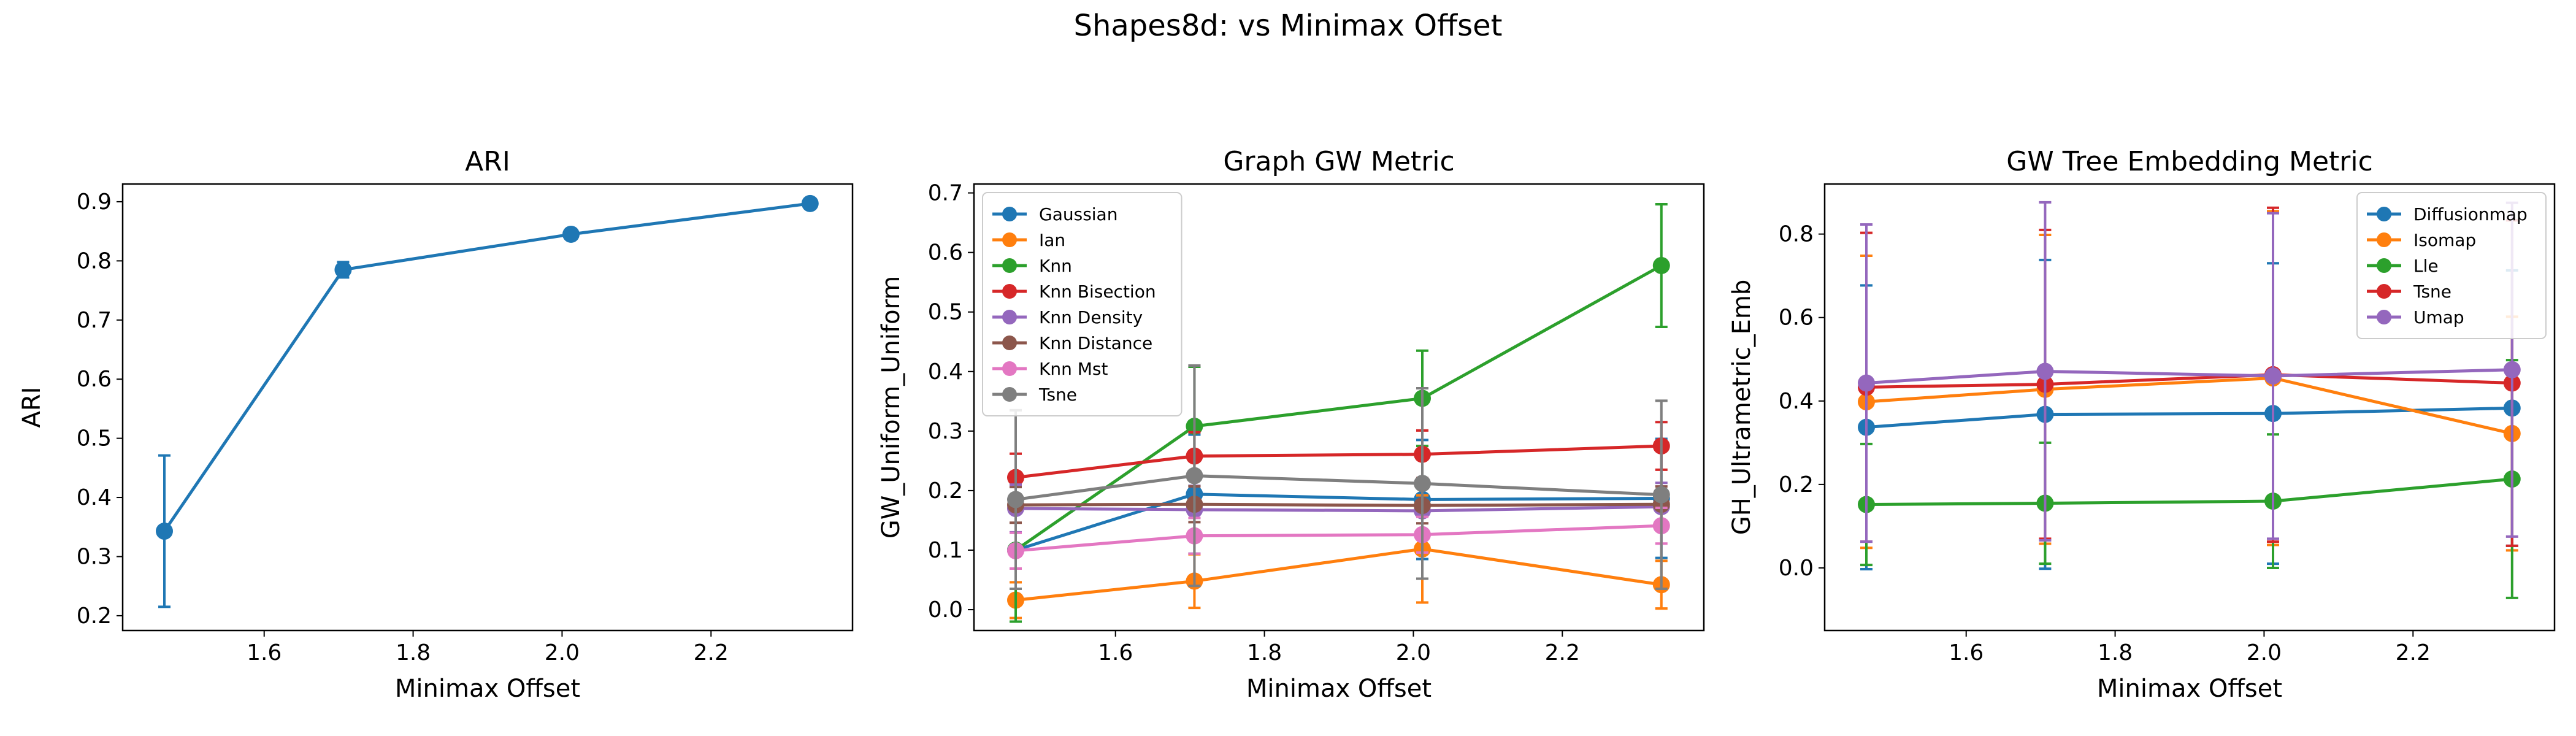  What do you see at coordinates (1338, 161) in the screenshot?
I see `chart-title: Graph GW Metric` at bounding box center [1338, 161].